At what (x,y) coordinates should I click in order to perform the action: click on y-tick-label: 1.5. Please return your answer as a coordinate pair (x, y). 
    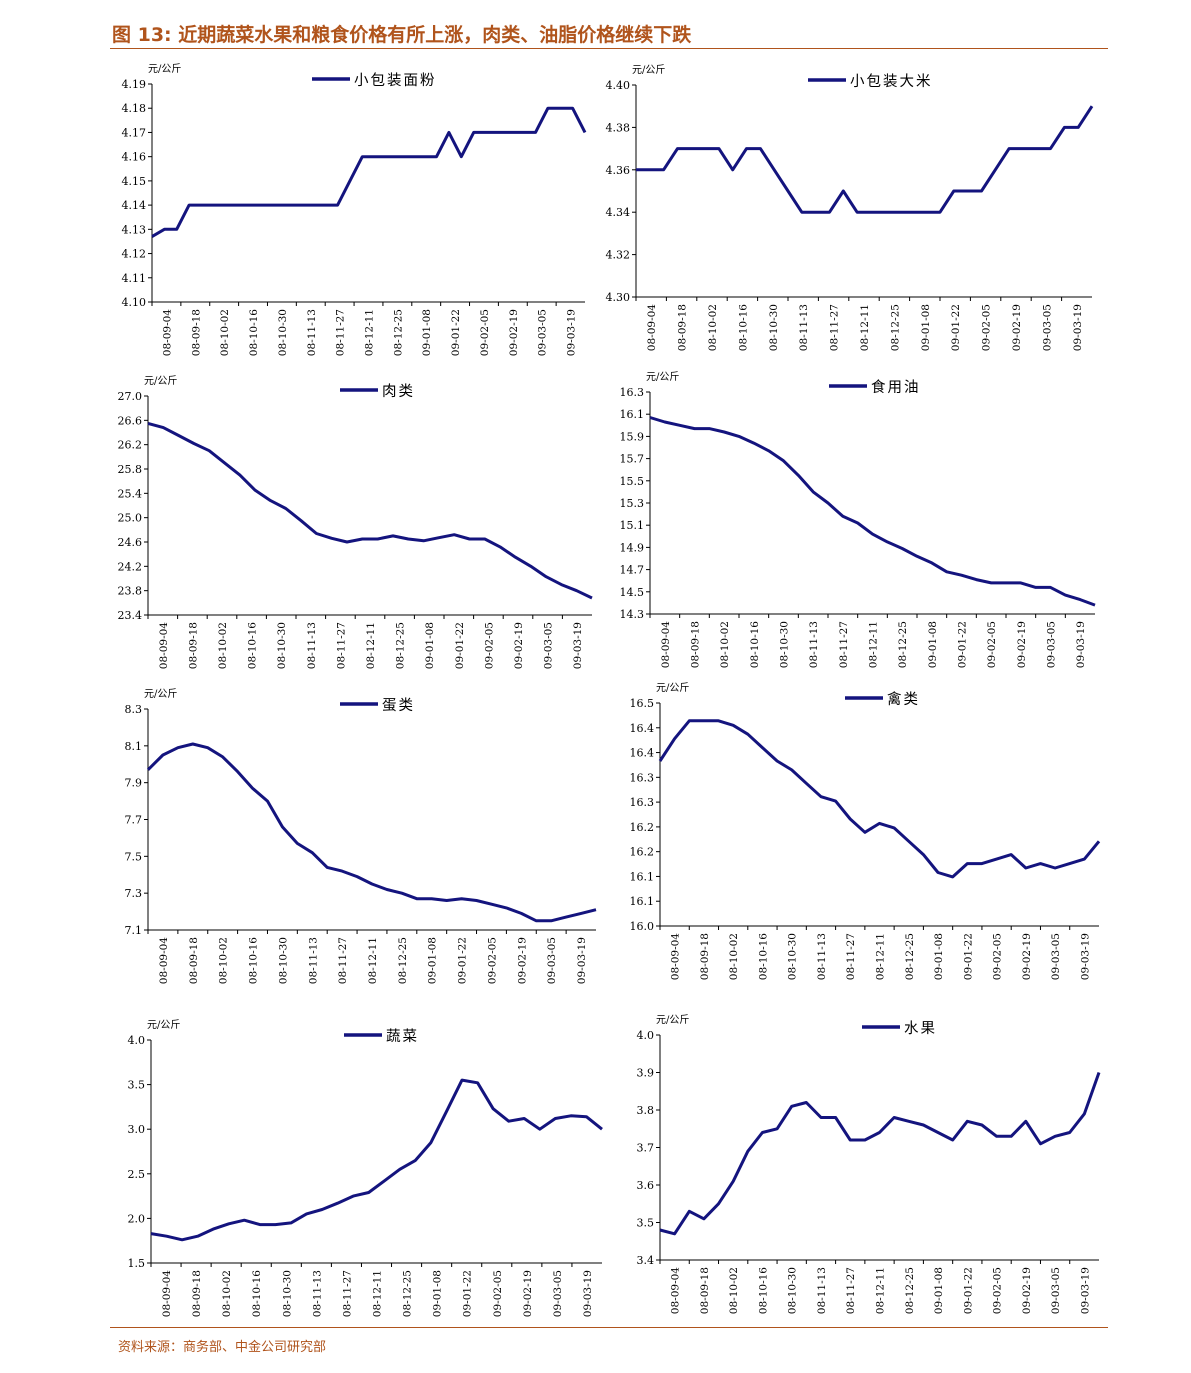
    Looking at the image, I should click on (137, 1263).